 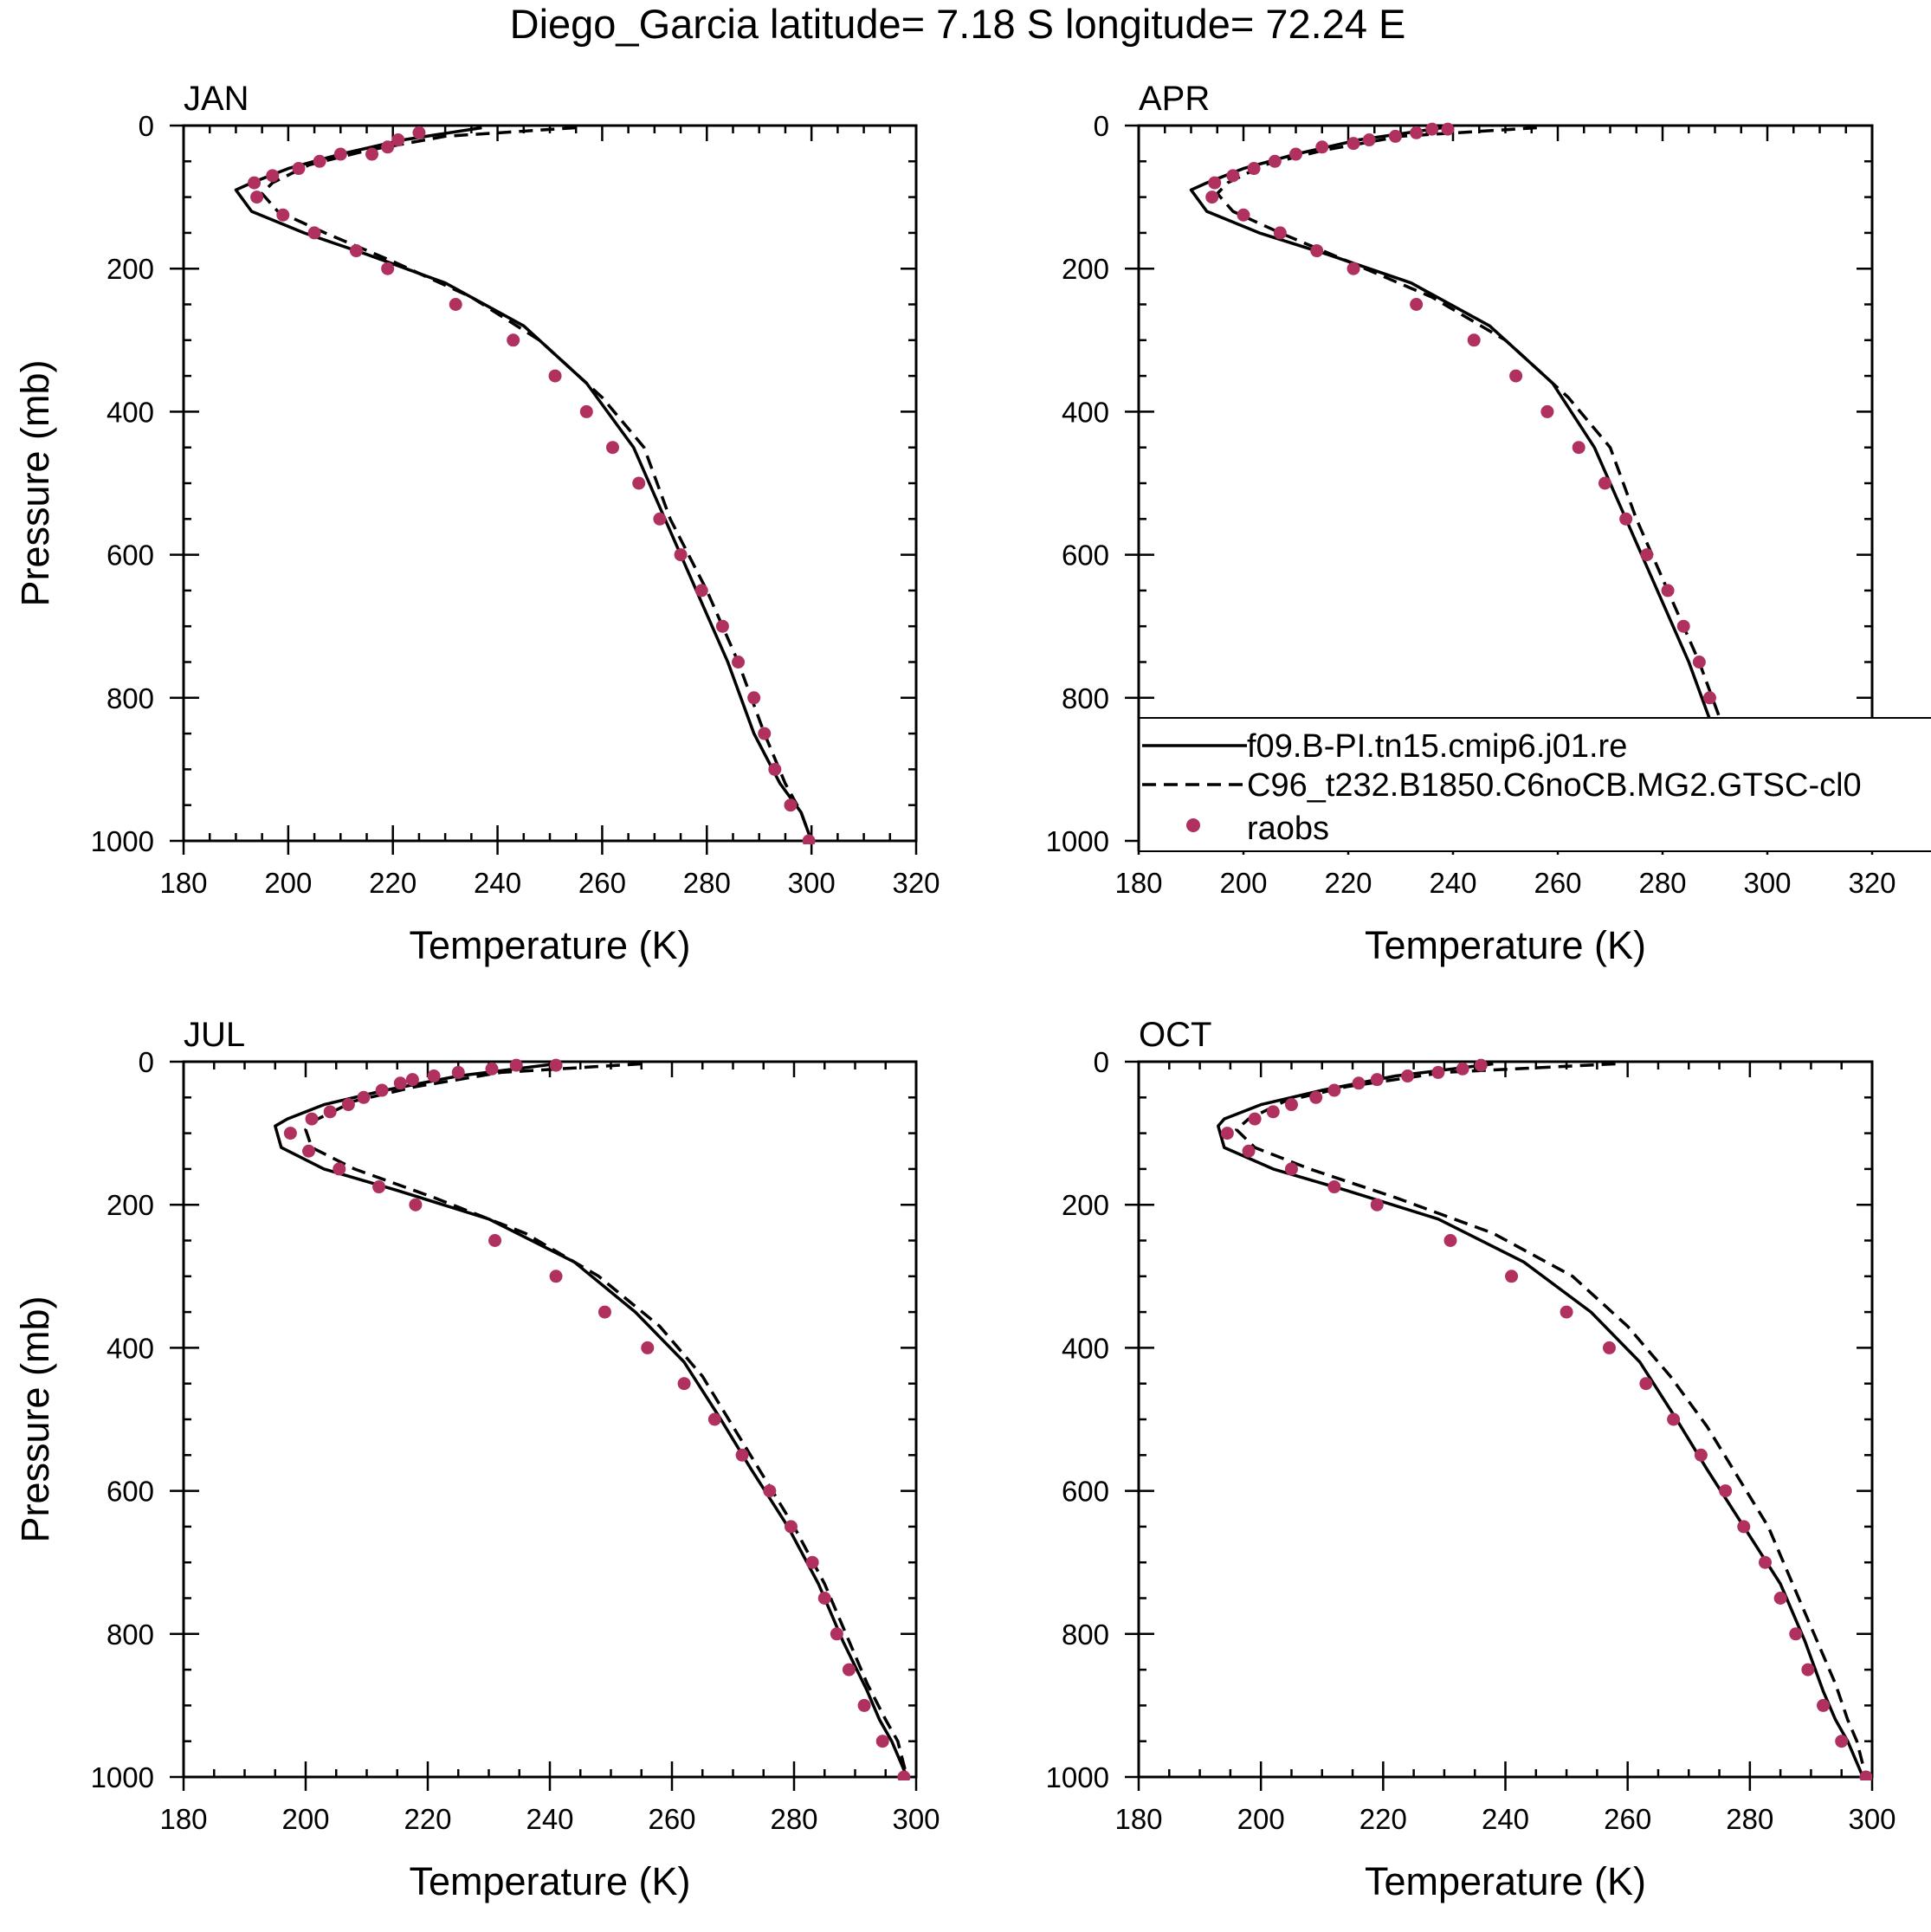 I want to click on legend-entry-label: C96_t232.B1850.C6noCB.MG2.GTSC-cl0, so click(x=1554, y=785).